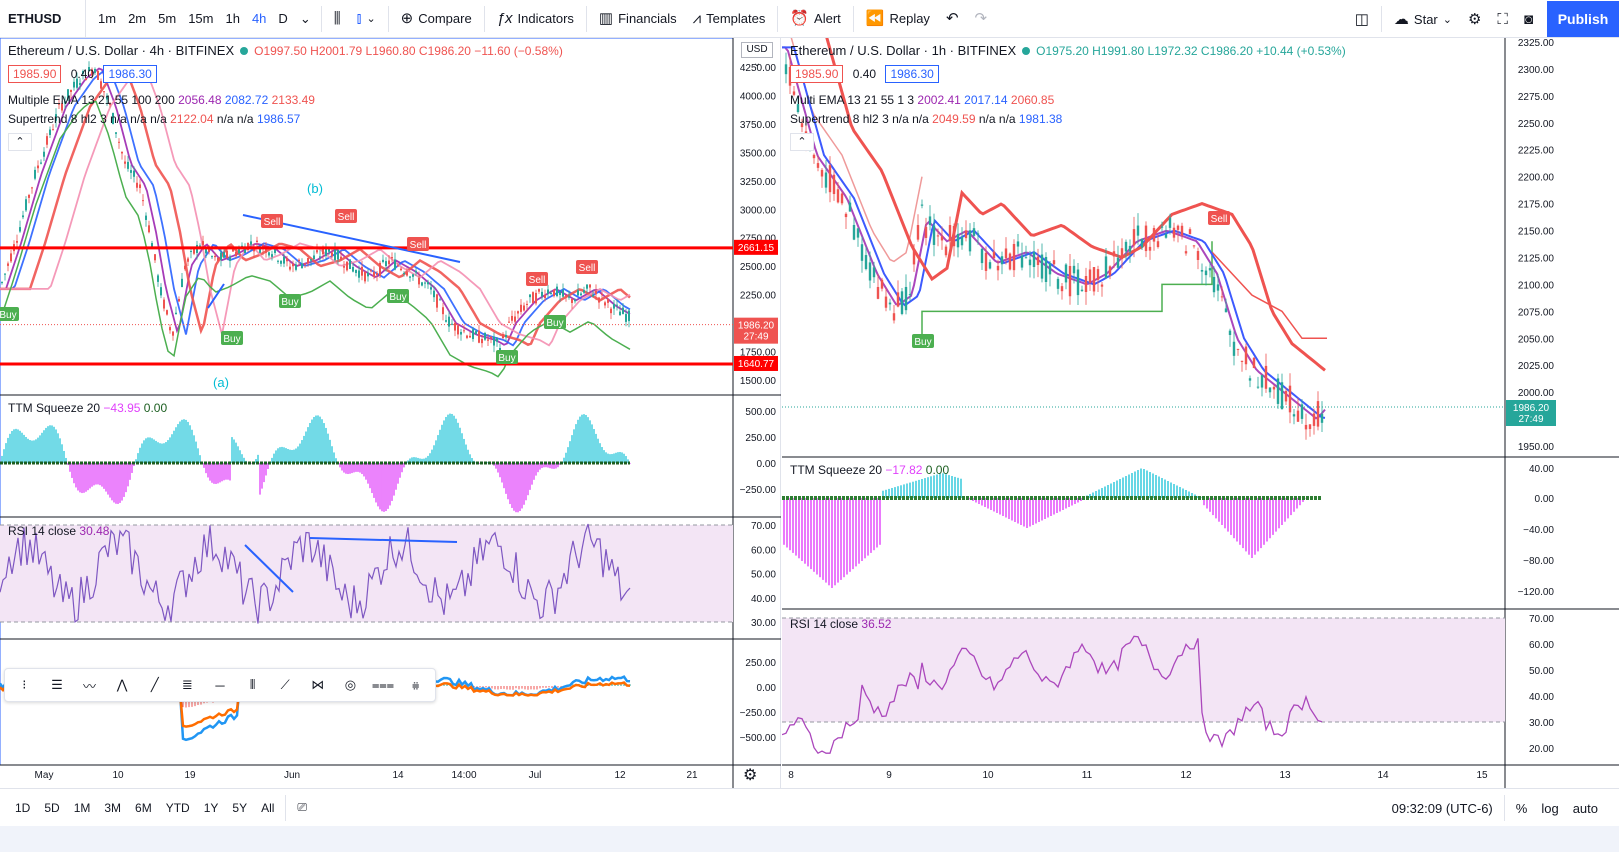  I want to click on candle-style-button: ⫾ ⌄, so click(366, 19).